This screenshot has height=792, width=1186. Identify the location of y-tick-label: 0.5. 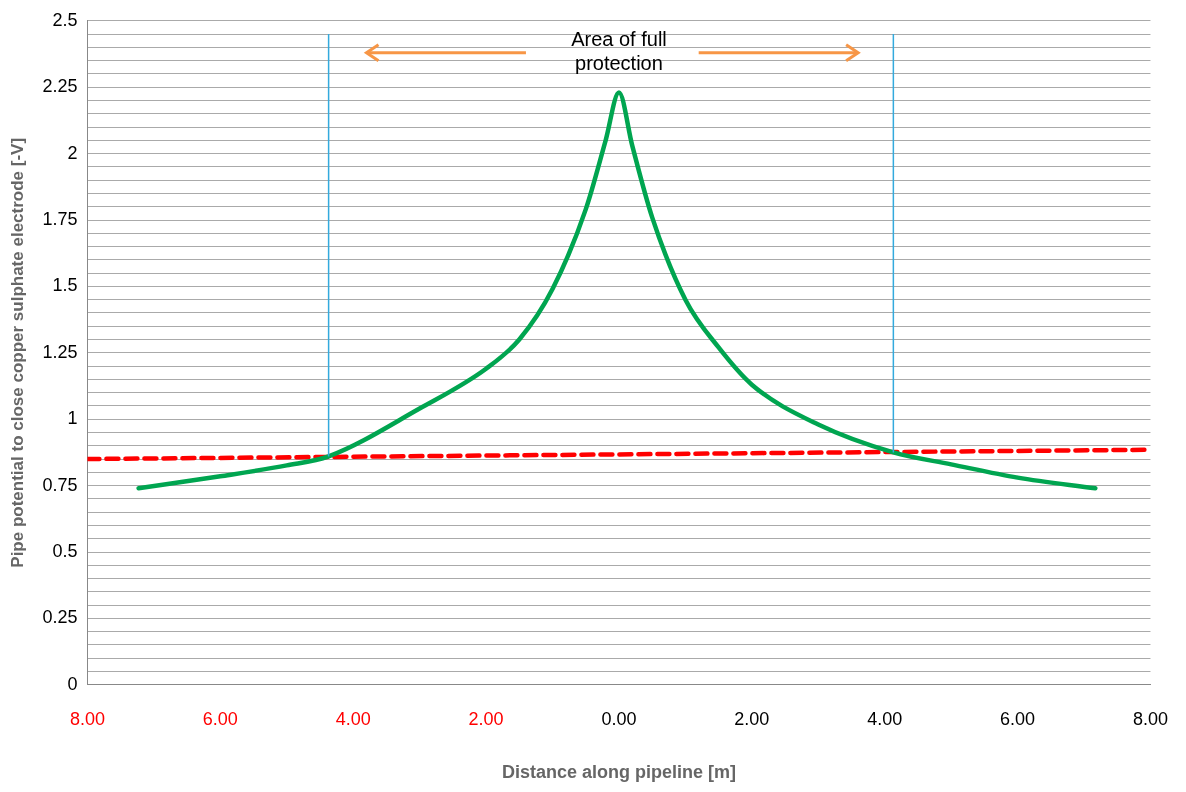
(65, 550).